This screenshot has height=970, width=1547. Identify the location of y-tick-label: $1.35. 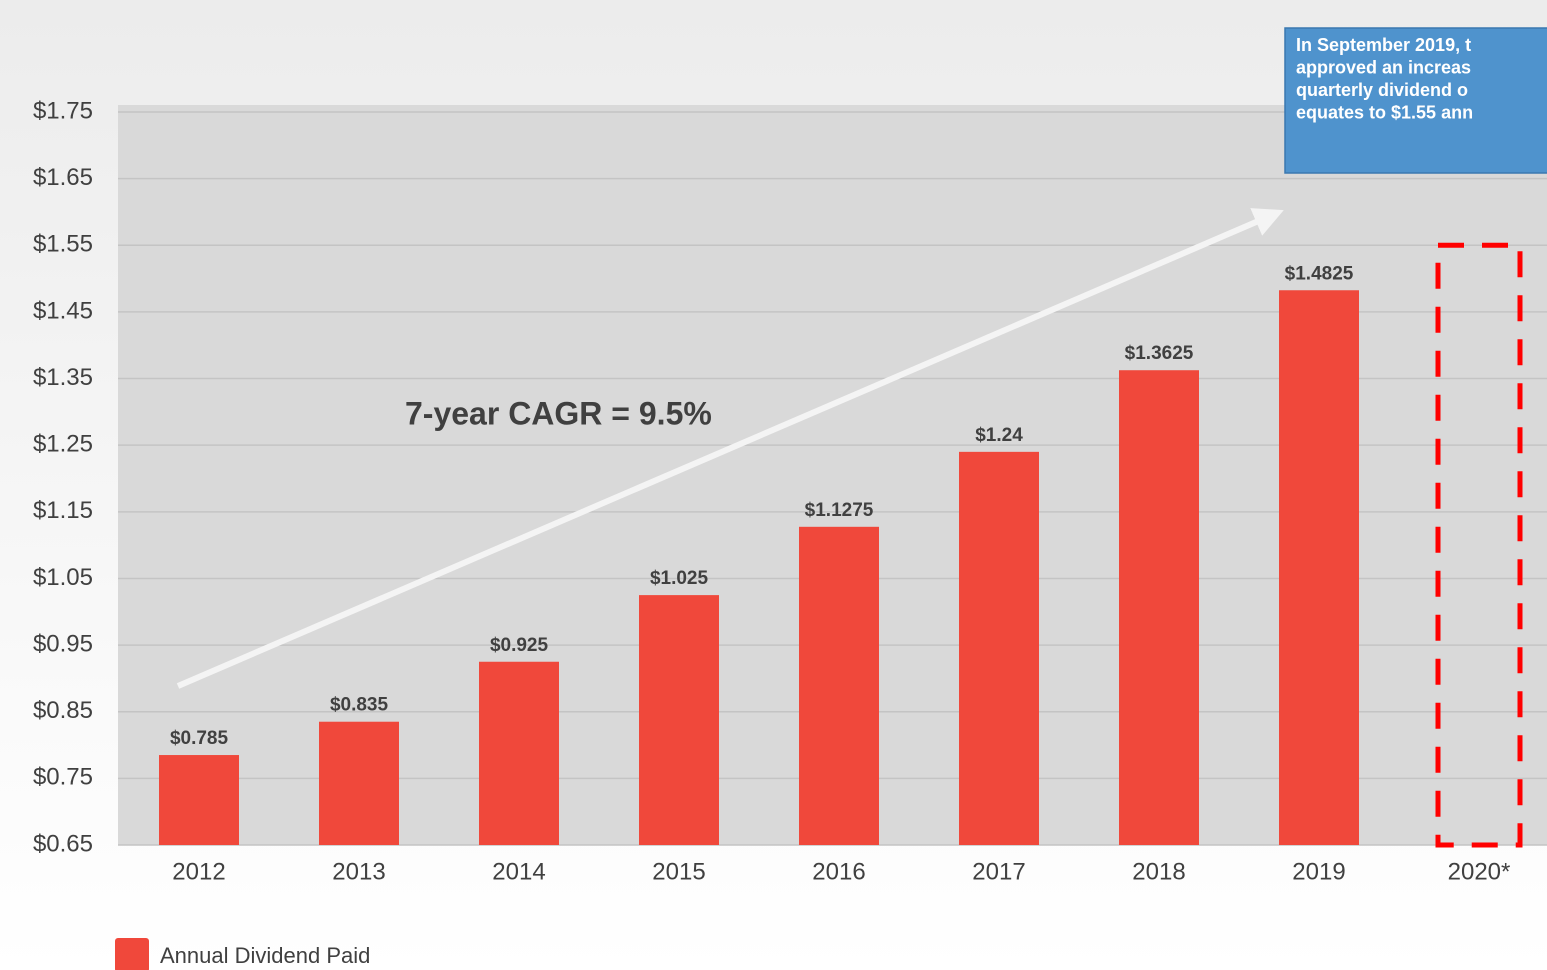
(63, 377).